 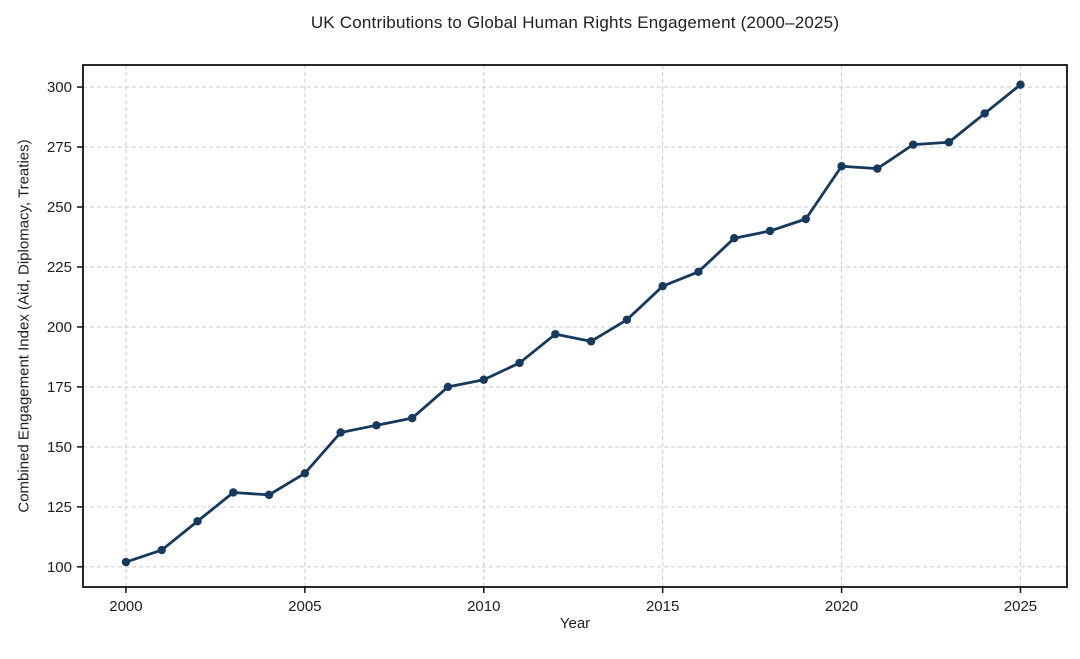 What do you see at coordinates (59, 387) in the screenshot?
I see `y-tick-label: 175` at bounding box center [59, 387].